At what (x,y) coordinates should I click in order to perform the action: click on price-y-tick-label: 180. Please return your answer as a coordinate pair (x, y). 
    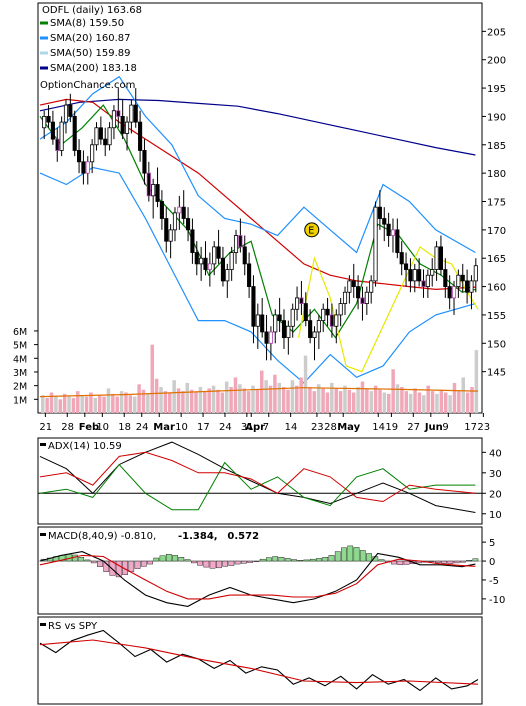
    Looking at the image, I should click on (496, 174).